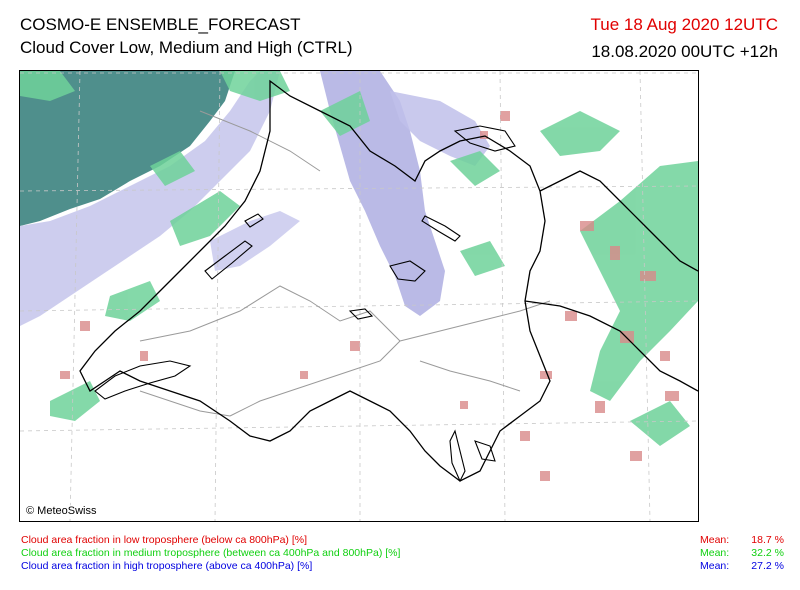 The image size is (800, 590). I want to click on mean-label-high: Mean:, so click(715, 566).